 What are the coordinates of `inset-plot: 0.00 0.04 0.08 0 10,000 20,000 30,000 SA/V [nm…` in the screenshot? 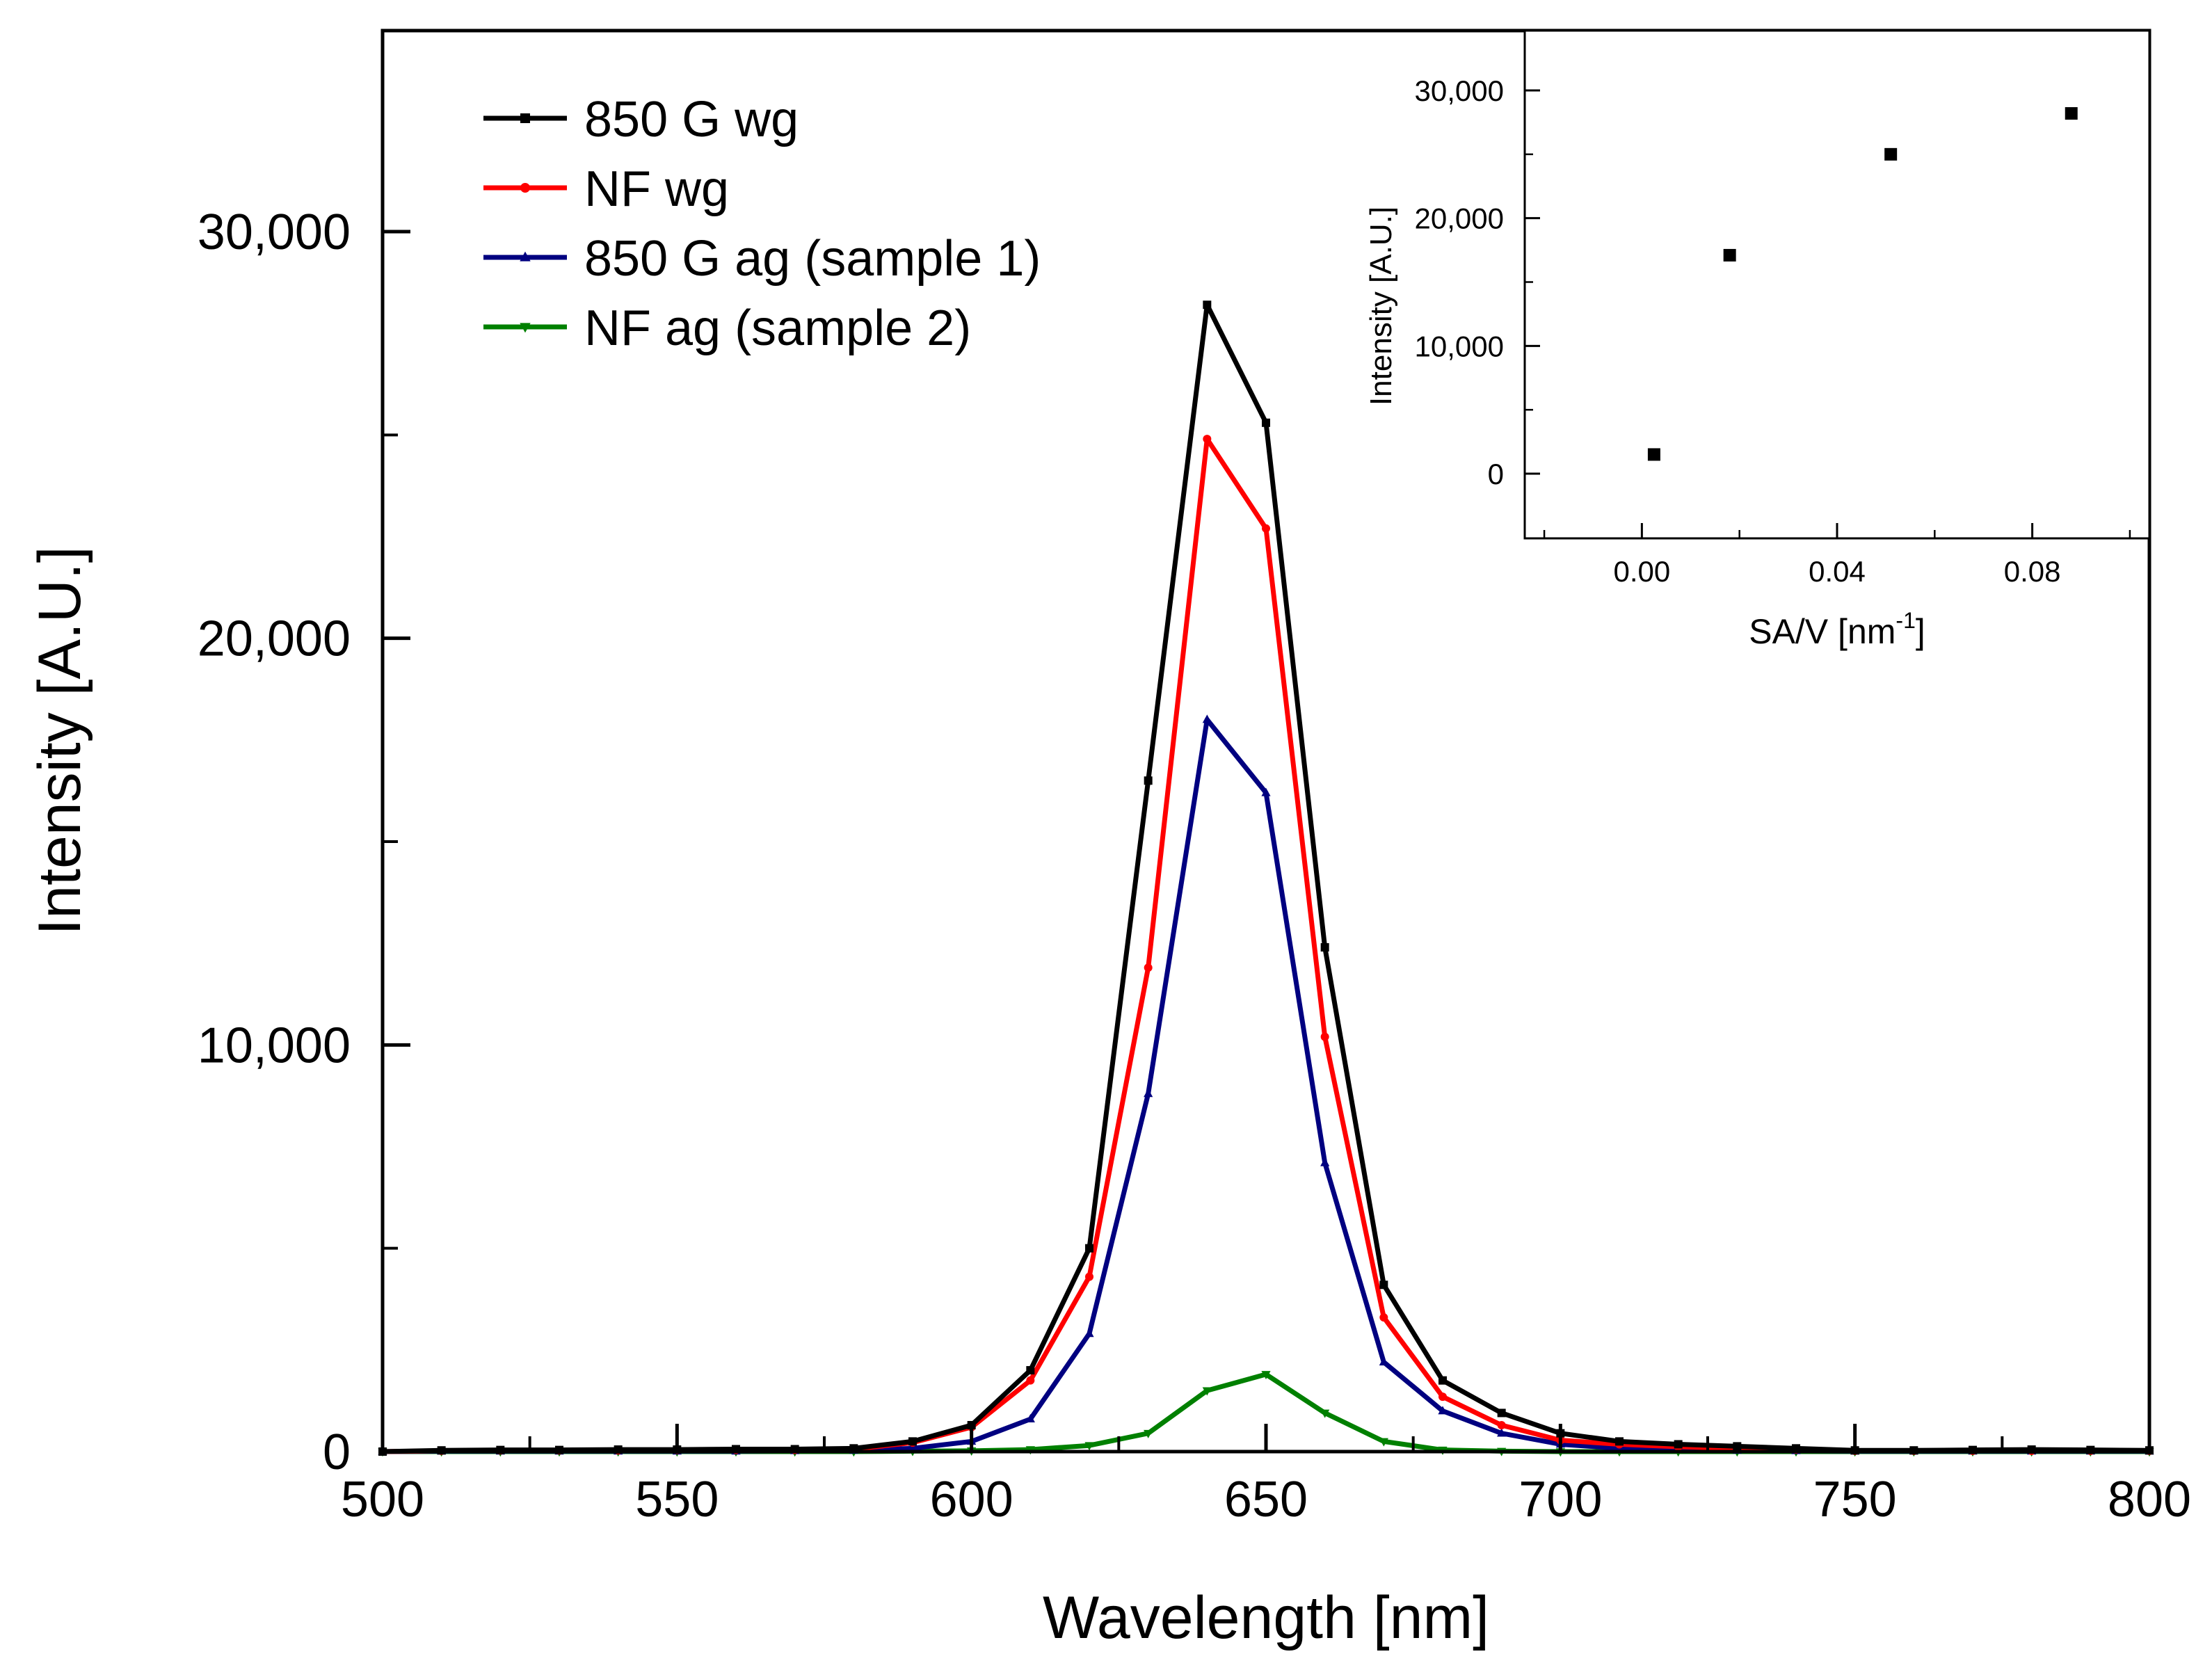 It's located at (1757, 340).